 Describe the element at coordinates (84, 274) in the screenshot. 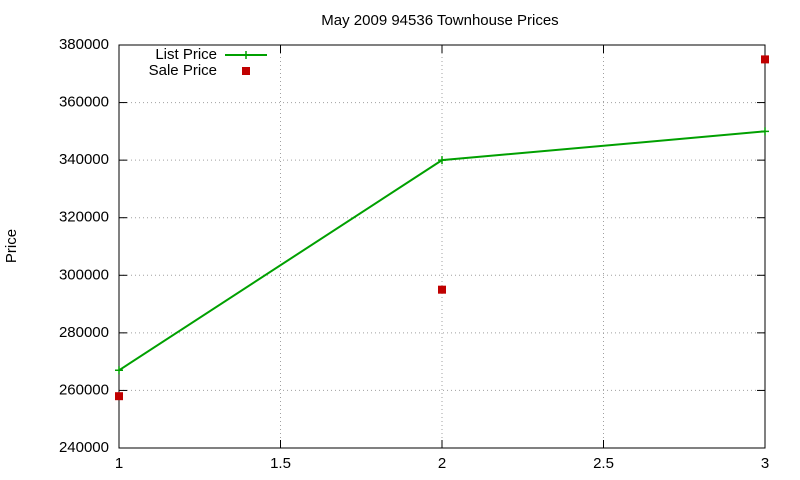

I see `y-tick-label: 300000` at that location.